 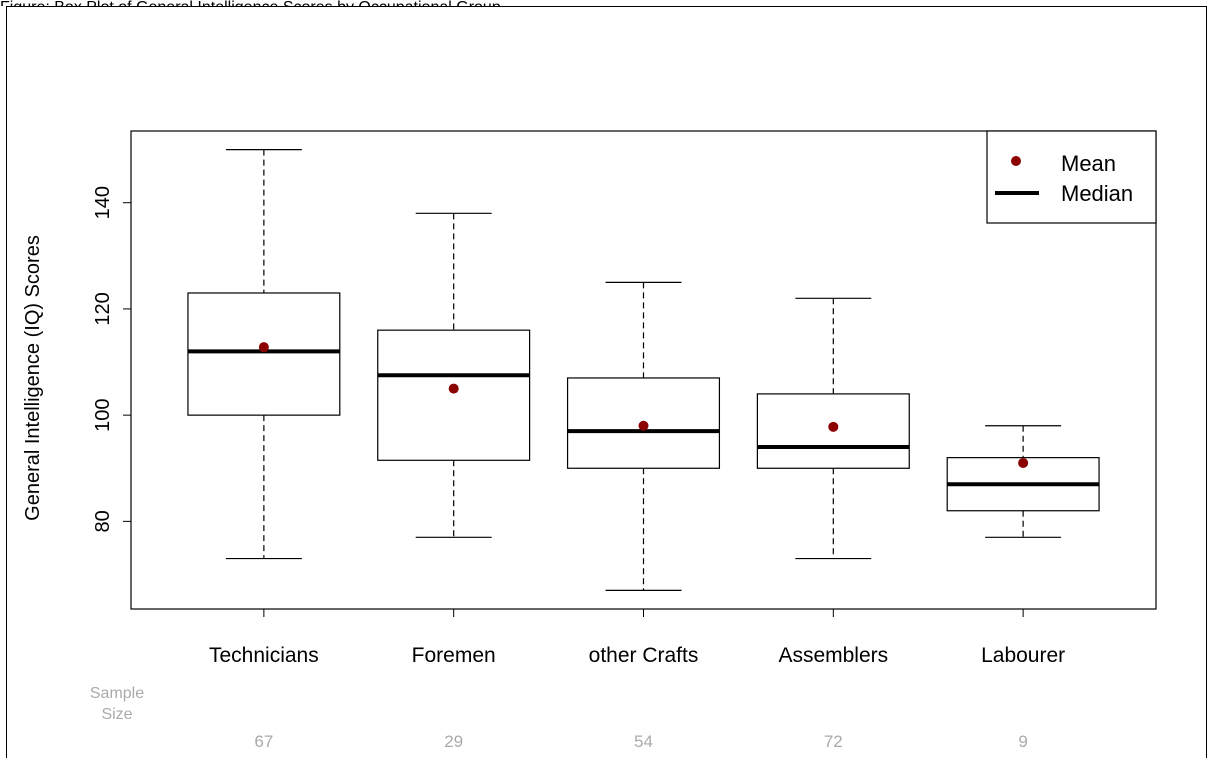 What do you see at coordinates (454, 655) in the screenshot?
I see `x-tick-label: Foremen` at bounding box center [454, 655].